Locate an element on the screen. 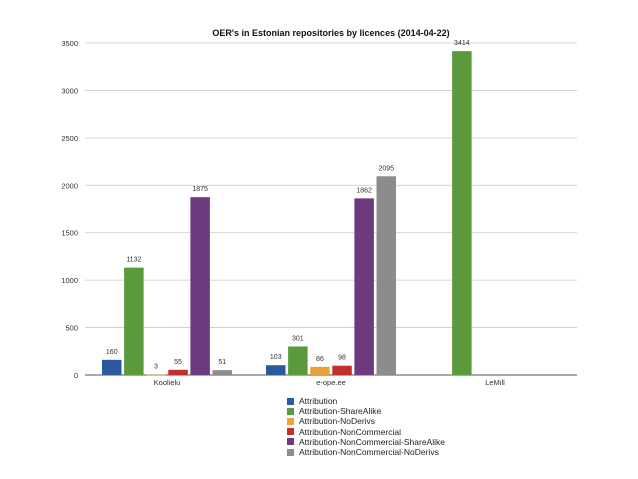  data-label: 160 is located at coordinates (112, 352).